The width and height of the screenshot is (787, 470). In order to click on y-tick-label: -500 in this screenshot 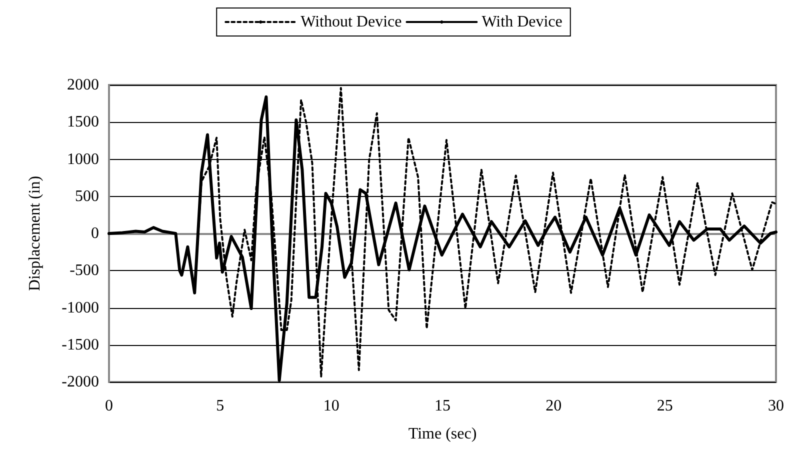, I will do `click(84, 271)`.